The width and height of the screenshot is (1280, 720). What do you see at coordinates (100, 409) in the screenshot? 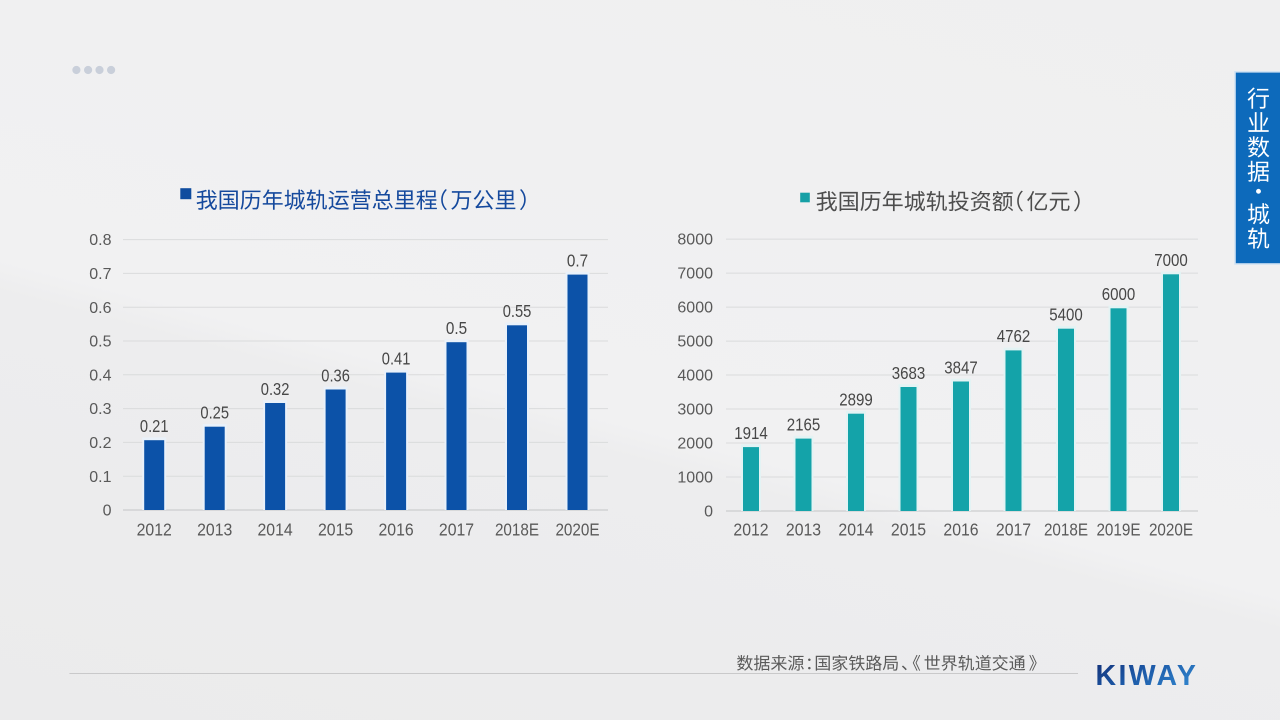
I see `svg-text: 0.3` at bounding box center [100, 409].